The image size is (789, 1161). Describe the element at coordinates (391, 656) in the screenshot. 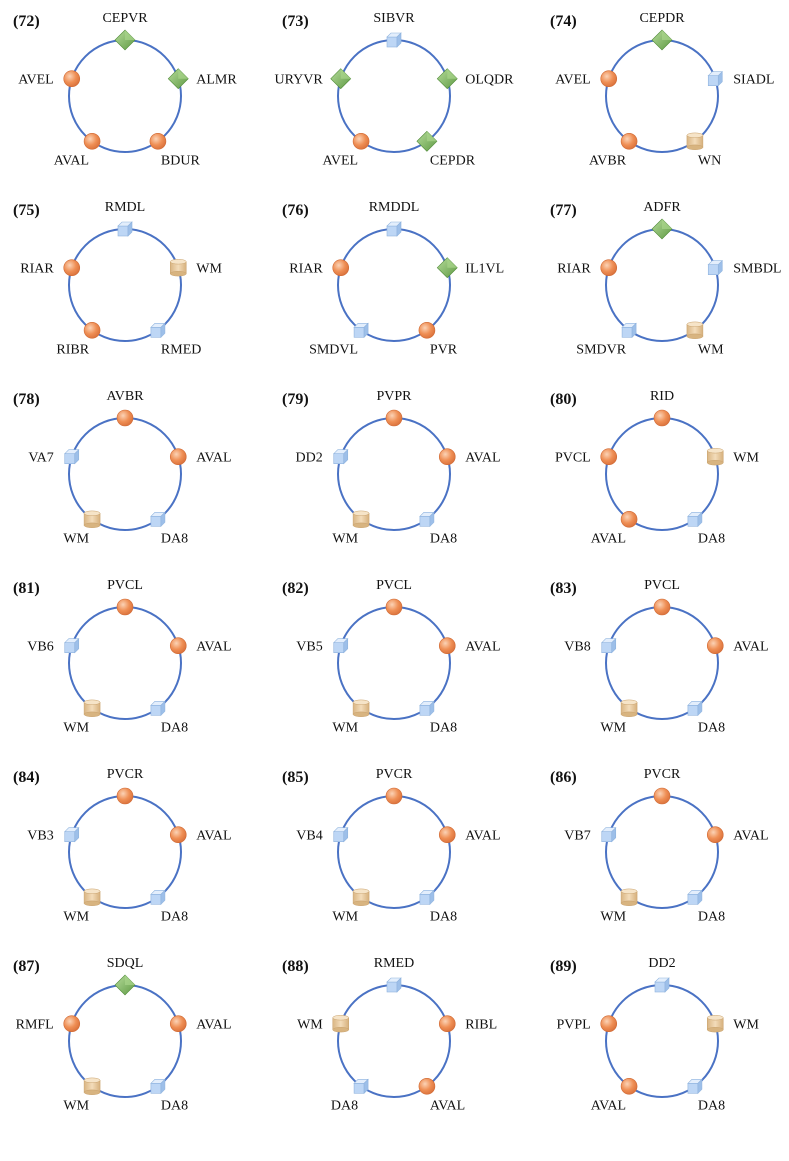

I see `motif-82: (82) PVCL AVAL DA8 WM VB5` at that location.